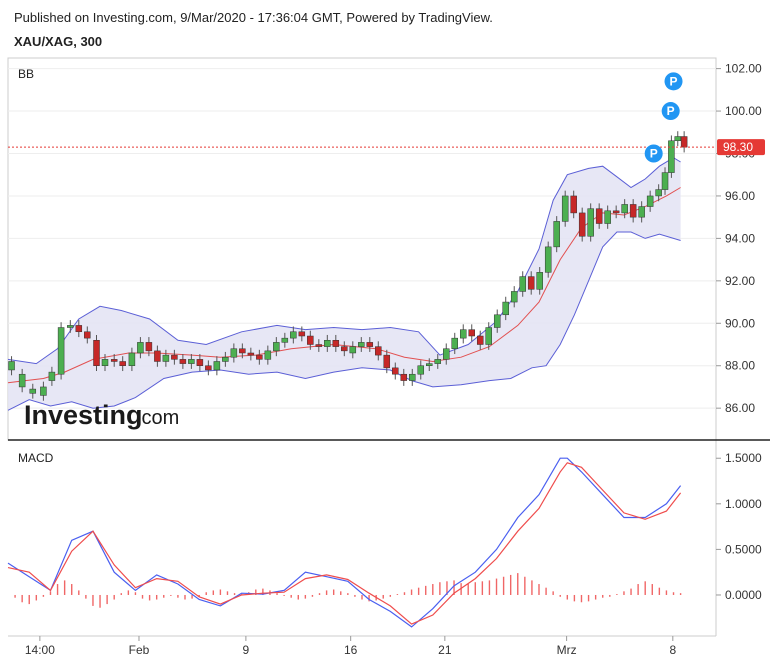 This screenshot has height=664, width=777. I want to click on time-tick-label: 14:00, so click(40, 650).